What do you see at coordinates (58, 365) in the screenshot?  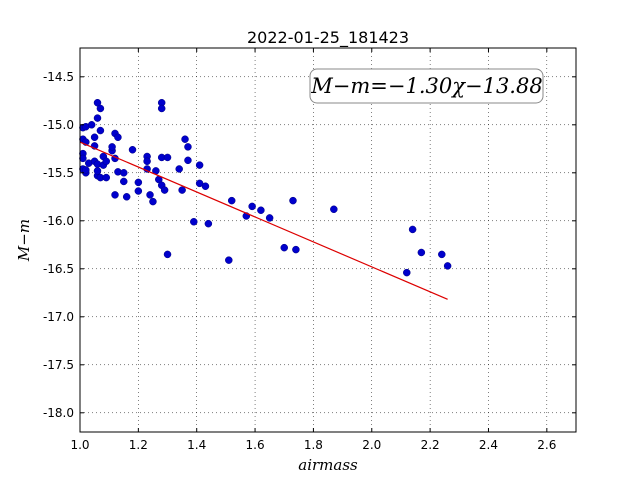 I see `y-tick-label: -17.5` at bounding box center [58, 365].